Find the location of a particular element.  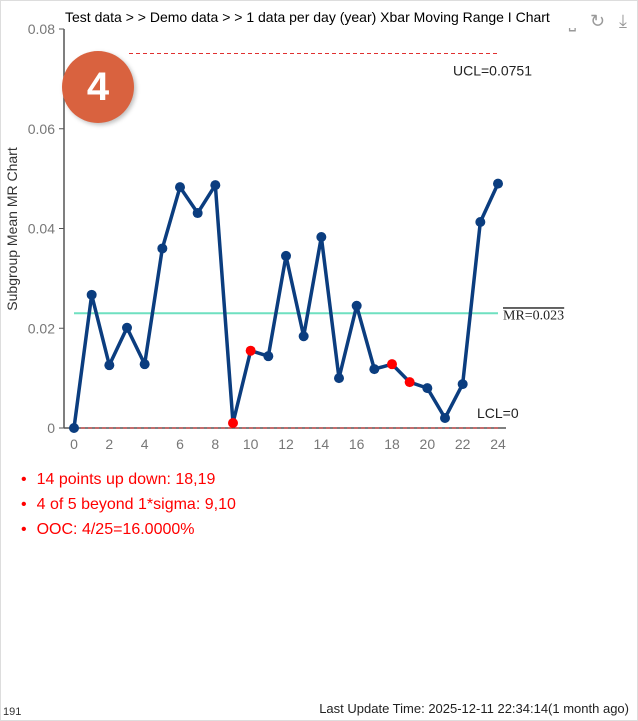

step-badge: 4 is located at coordinates (98, 87).